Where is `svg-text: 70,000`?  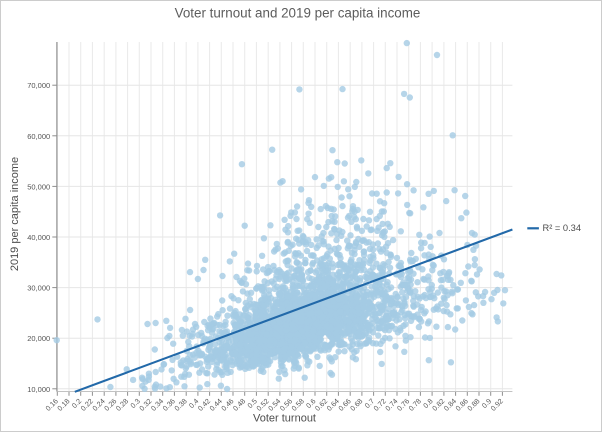 svg-text: 70,000 is located at coordinates (38, 85).